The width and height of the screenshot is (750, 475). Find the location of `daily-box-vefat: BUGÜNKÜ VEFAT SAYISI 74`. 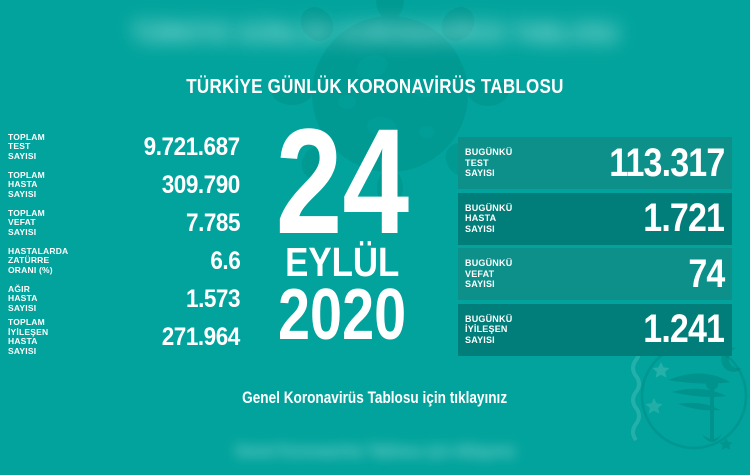

daily-box-vefat: BUGÜNKÜ VEFAT SAYISI 74 is located at coordinates (595, 274).